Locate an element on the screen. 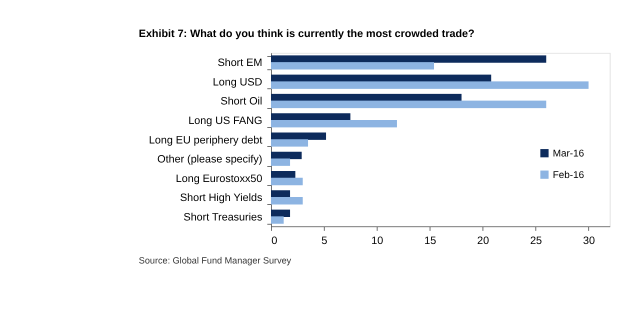 The image size is (618, 322). y-tick-label: Other (please specify) is located at coordinates (209, 160).